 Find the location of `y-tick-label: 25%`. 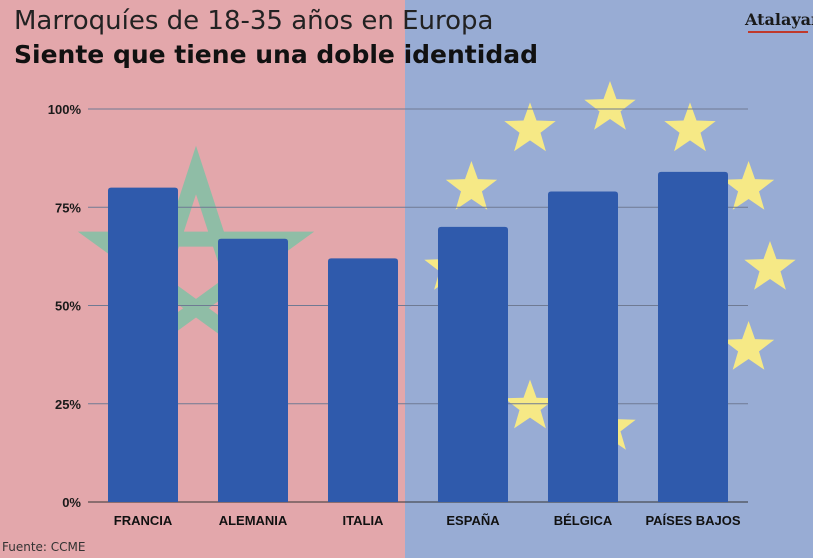

y-tick-label: 25% is located at coordinates (68, 404).